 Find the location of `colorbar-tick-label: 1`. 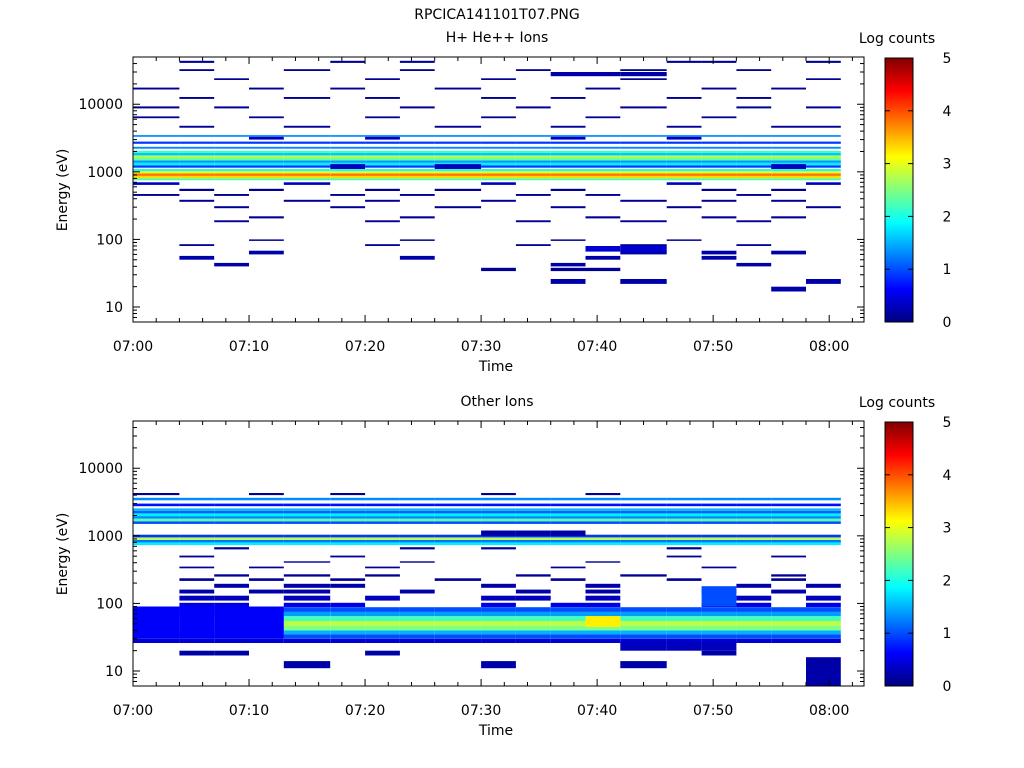

colorbar-tick-label: 1 is located at coordinates (947, 634).